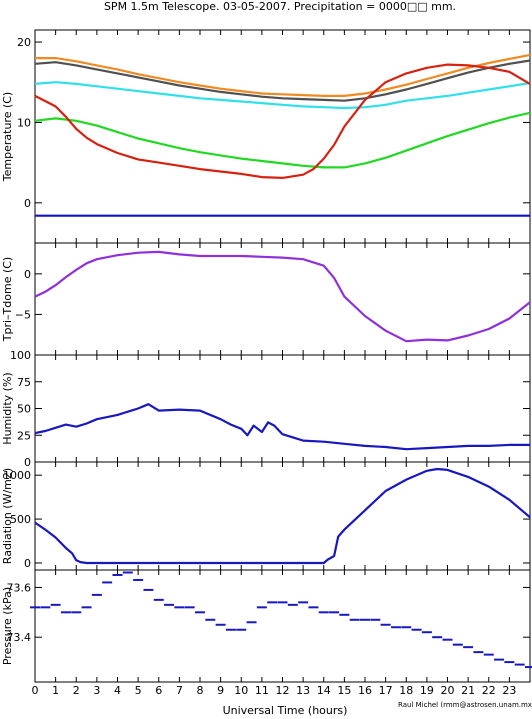  What do you see at coordinates (509, 690) in the screenshot?
I see `x-tick-label: 23` at bounding box center [509, 690].